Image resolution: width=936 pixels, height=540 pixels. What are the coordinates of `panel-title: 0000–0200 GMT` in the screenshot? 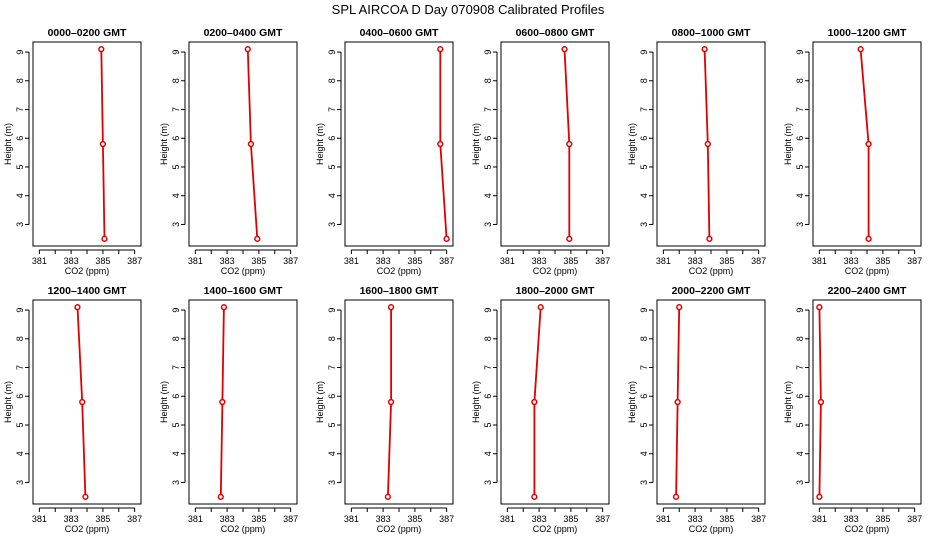 It's located at (87, 33).